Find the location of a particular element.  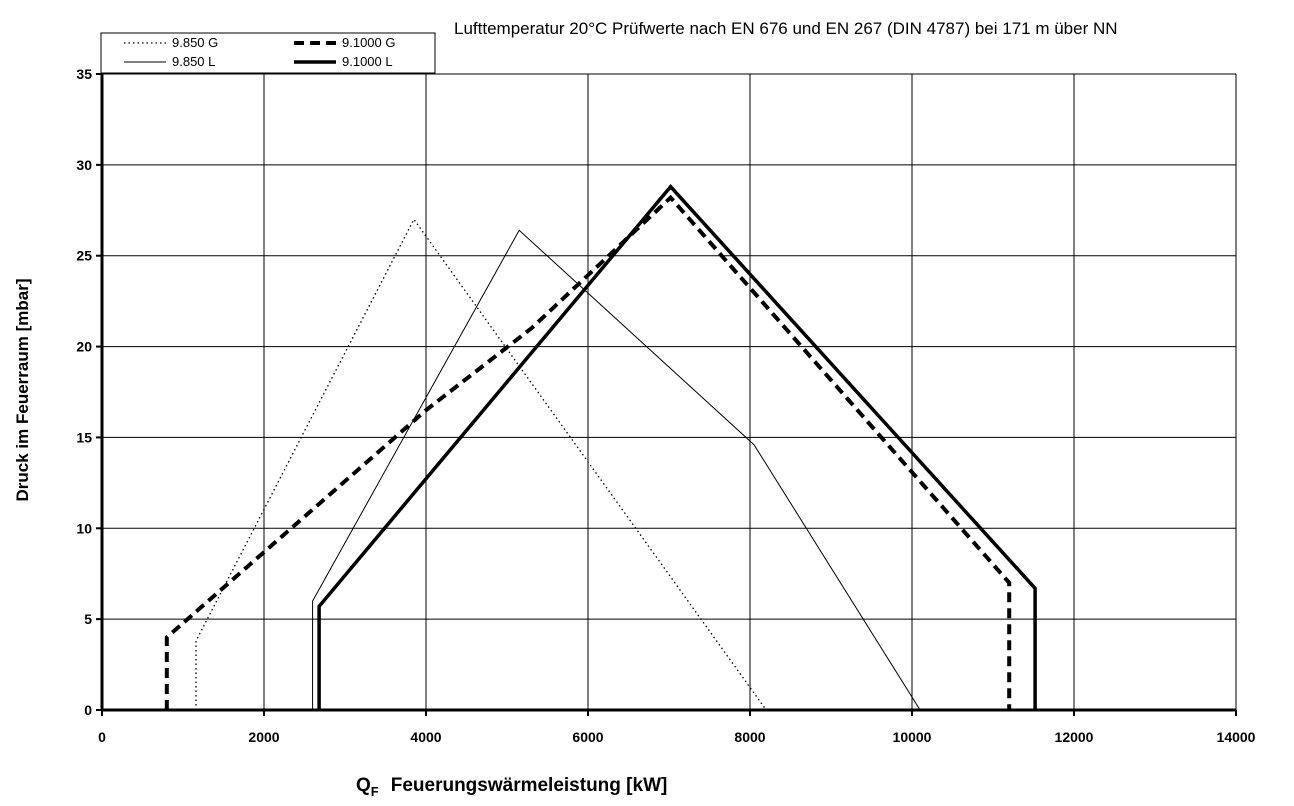

legend-label-3: 9.850 L is located at coordinates (193, 61).